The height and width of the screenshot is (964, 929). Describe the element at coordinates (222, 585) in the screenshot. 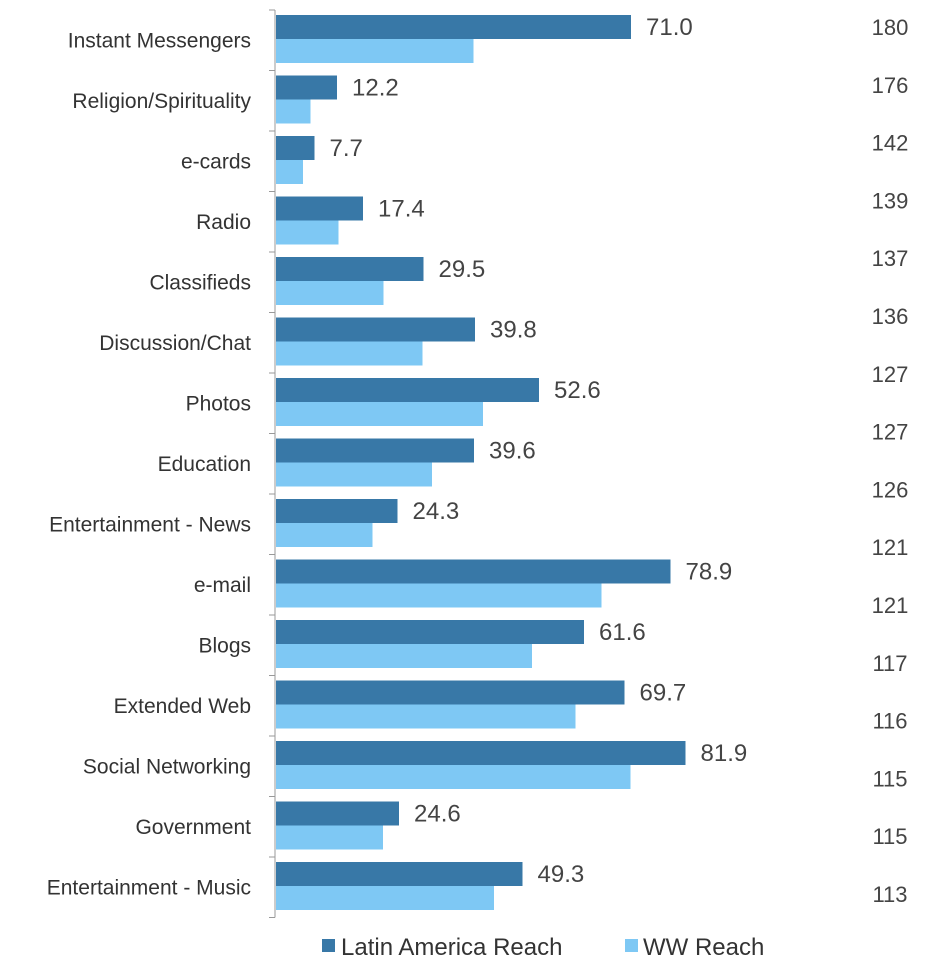

I see `category-label: e-mail` at that location.